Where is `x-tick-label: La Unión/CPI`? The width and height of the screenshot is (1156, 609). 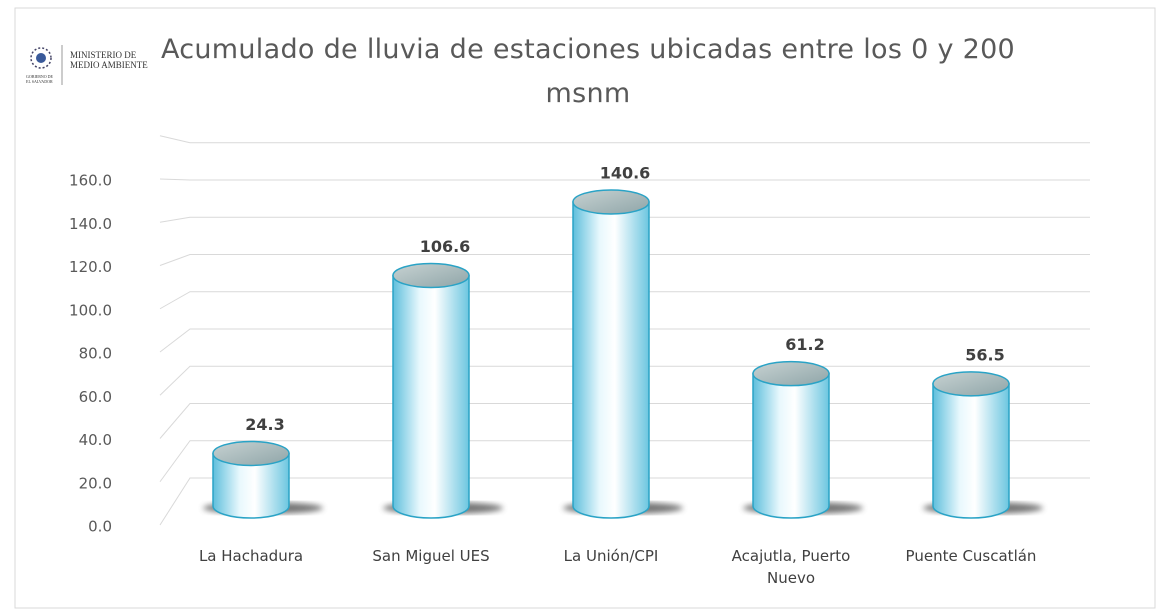
x-tick-label: La Unión/CPI is located at coordinates (611, 556).